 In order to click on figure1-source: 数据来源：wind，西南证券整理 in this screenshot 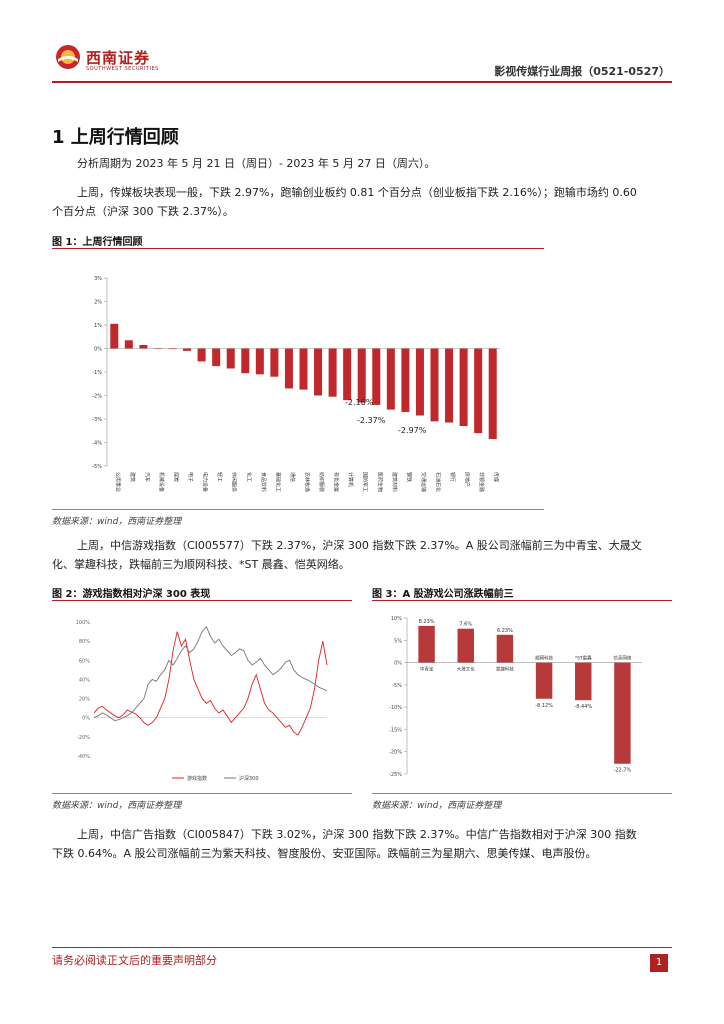, I will do `click(117, 522)`.